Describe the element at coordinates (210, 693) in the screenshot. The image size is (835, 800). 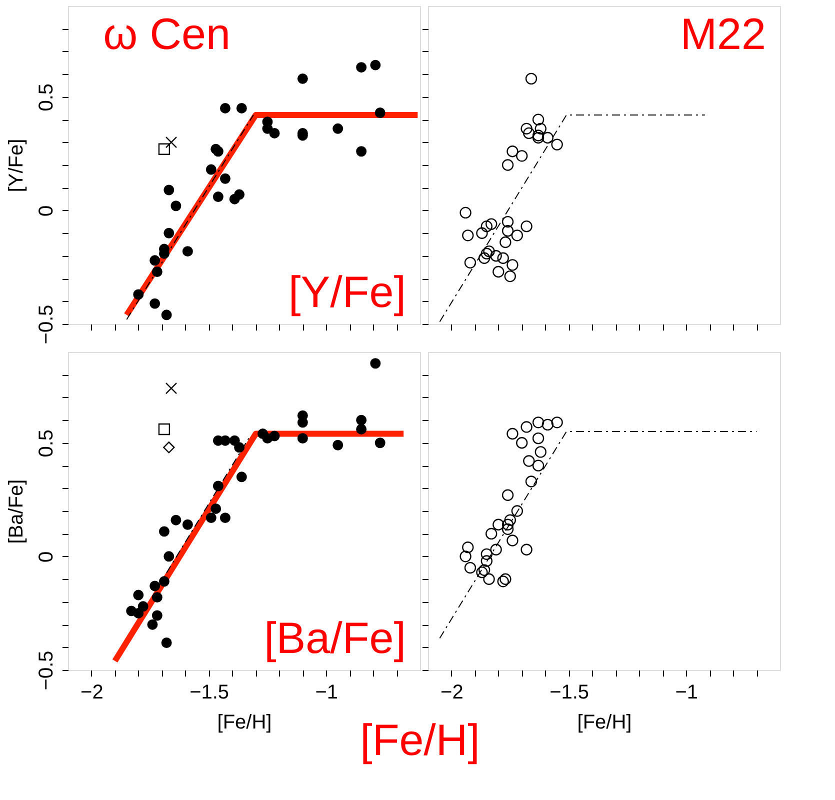
I see `x-tick-label: −1.5` at that location.